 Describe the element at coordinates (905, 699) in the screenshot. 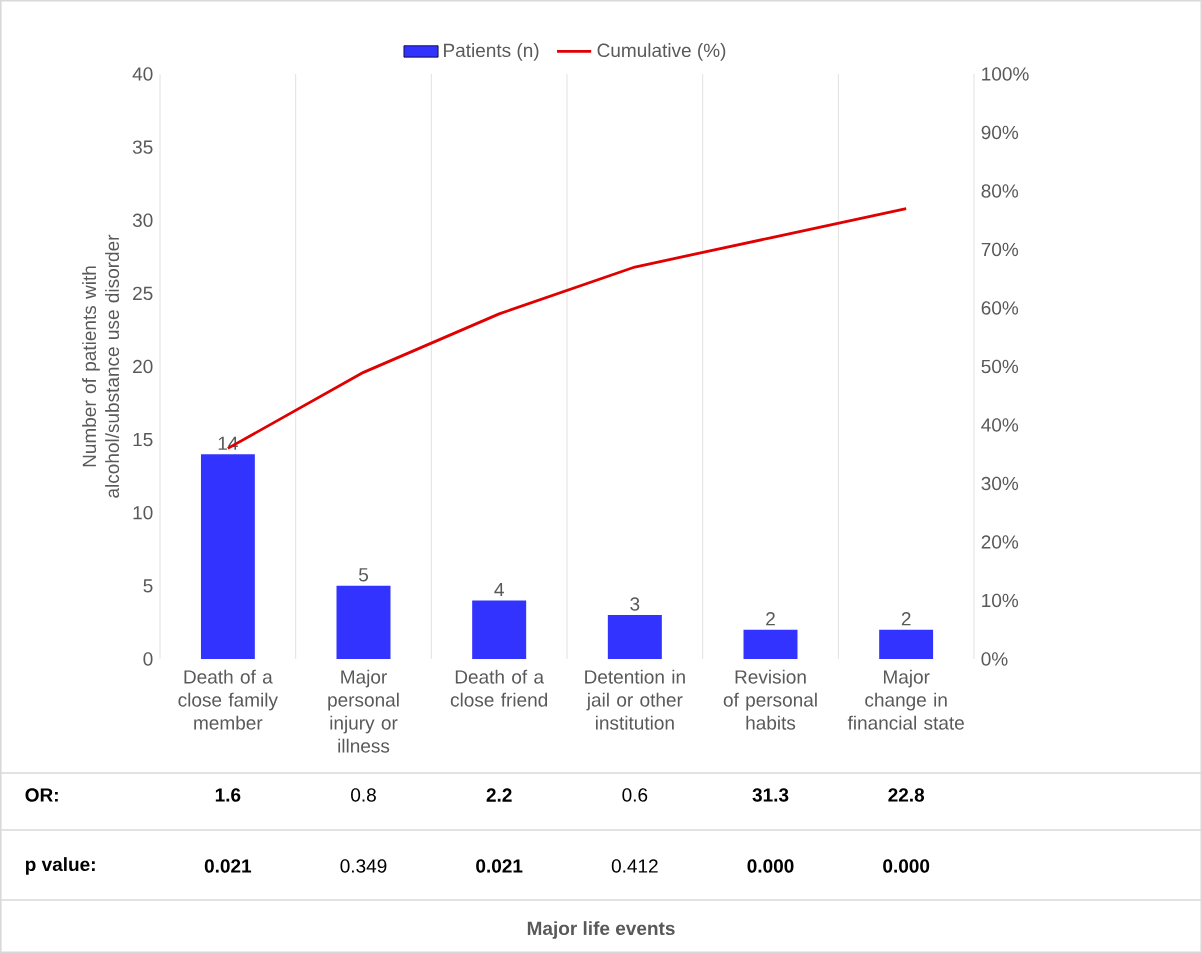

I see `x-tick-label: Major change in financial state` at that location.